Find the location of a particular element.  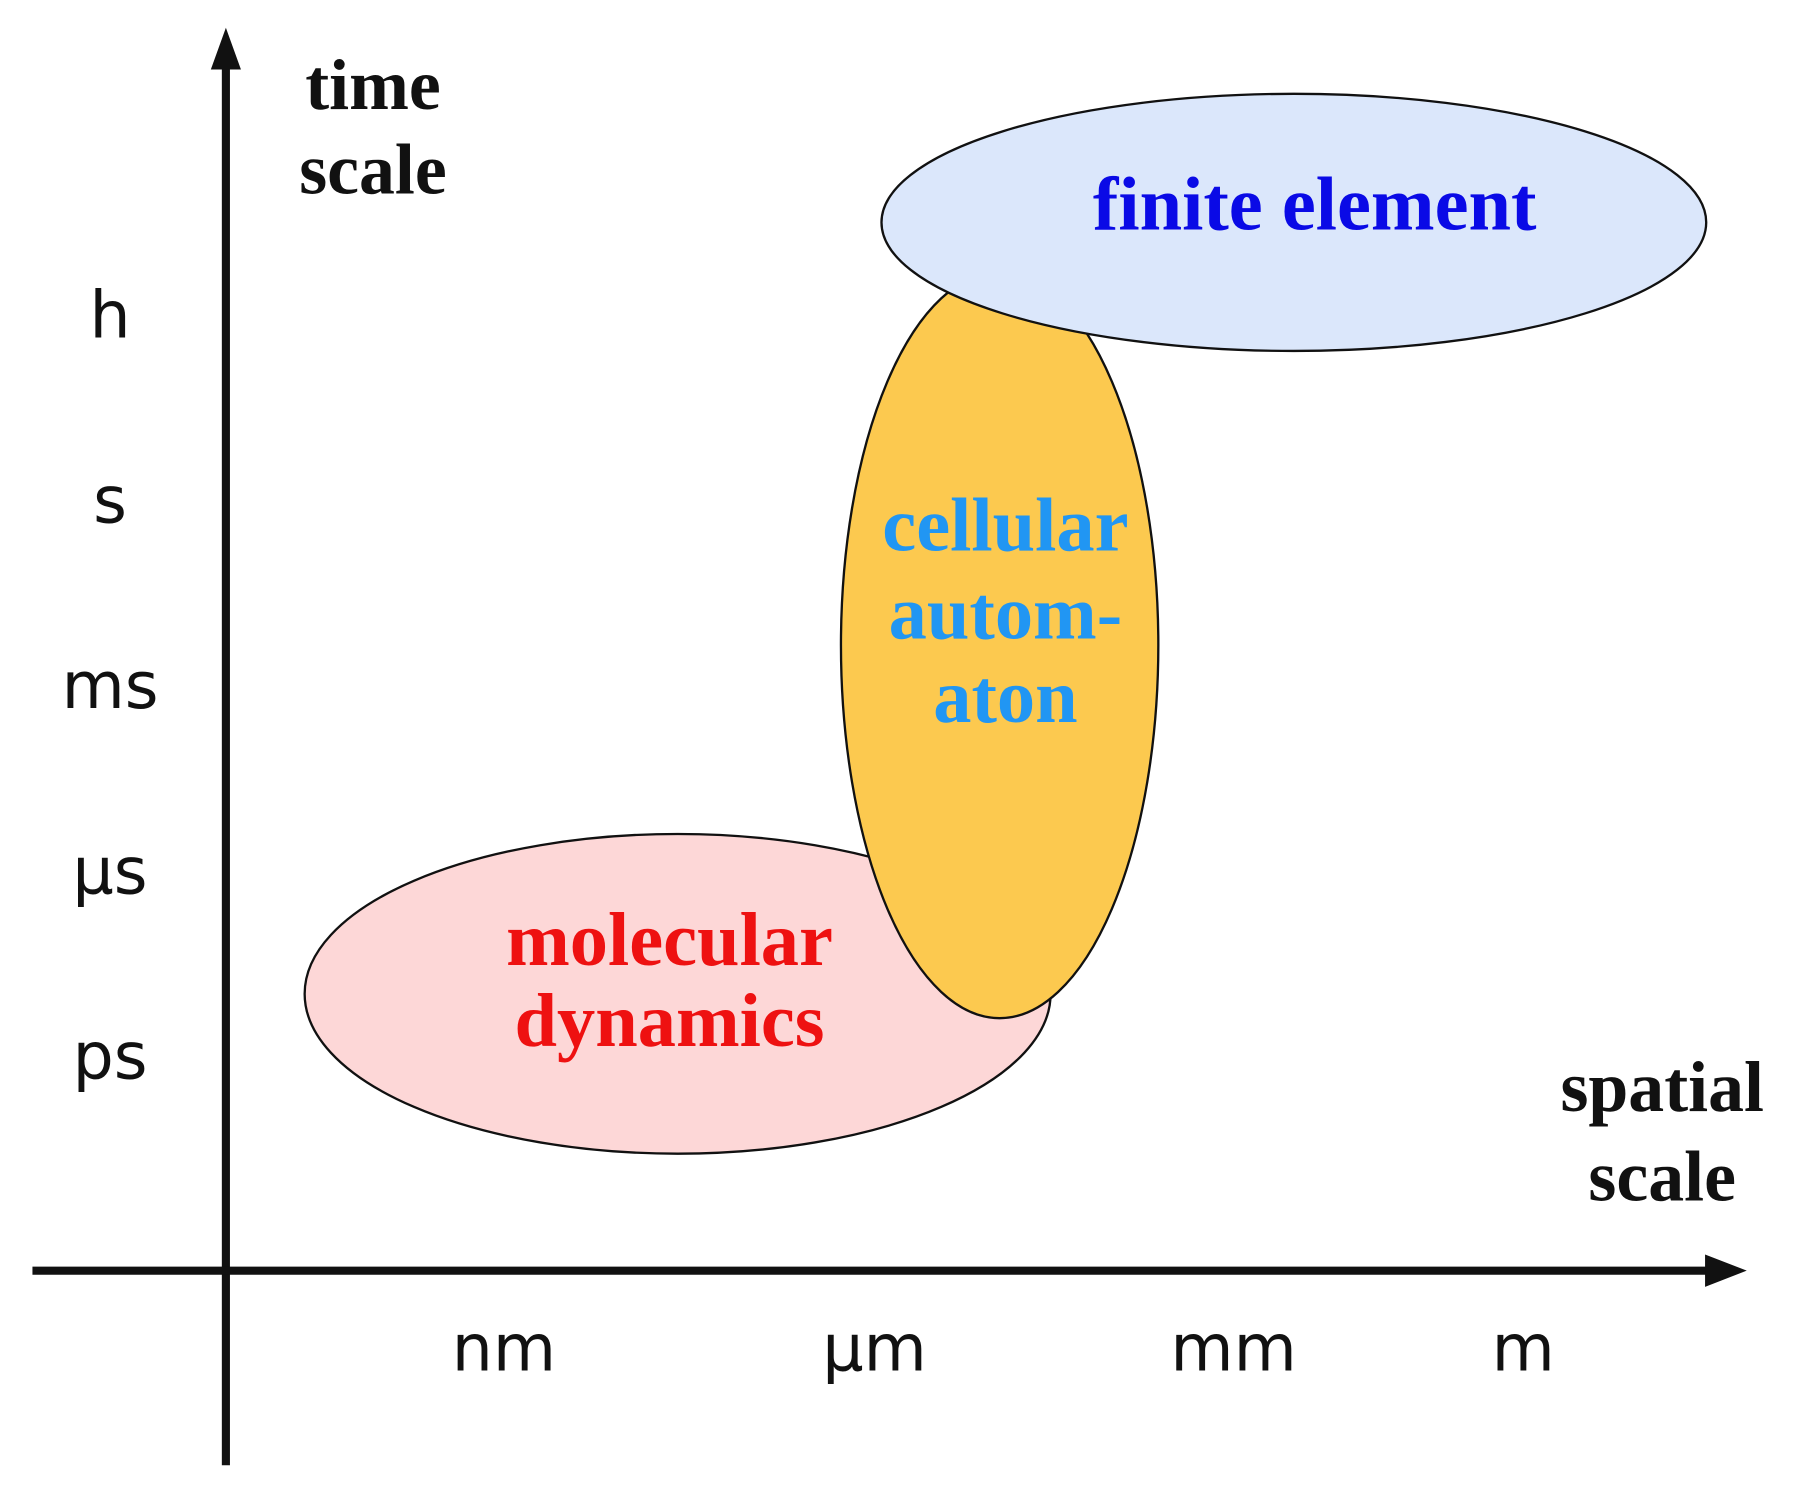

region-label: molecular is located at coordinates (669, 939).